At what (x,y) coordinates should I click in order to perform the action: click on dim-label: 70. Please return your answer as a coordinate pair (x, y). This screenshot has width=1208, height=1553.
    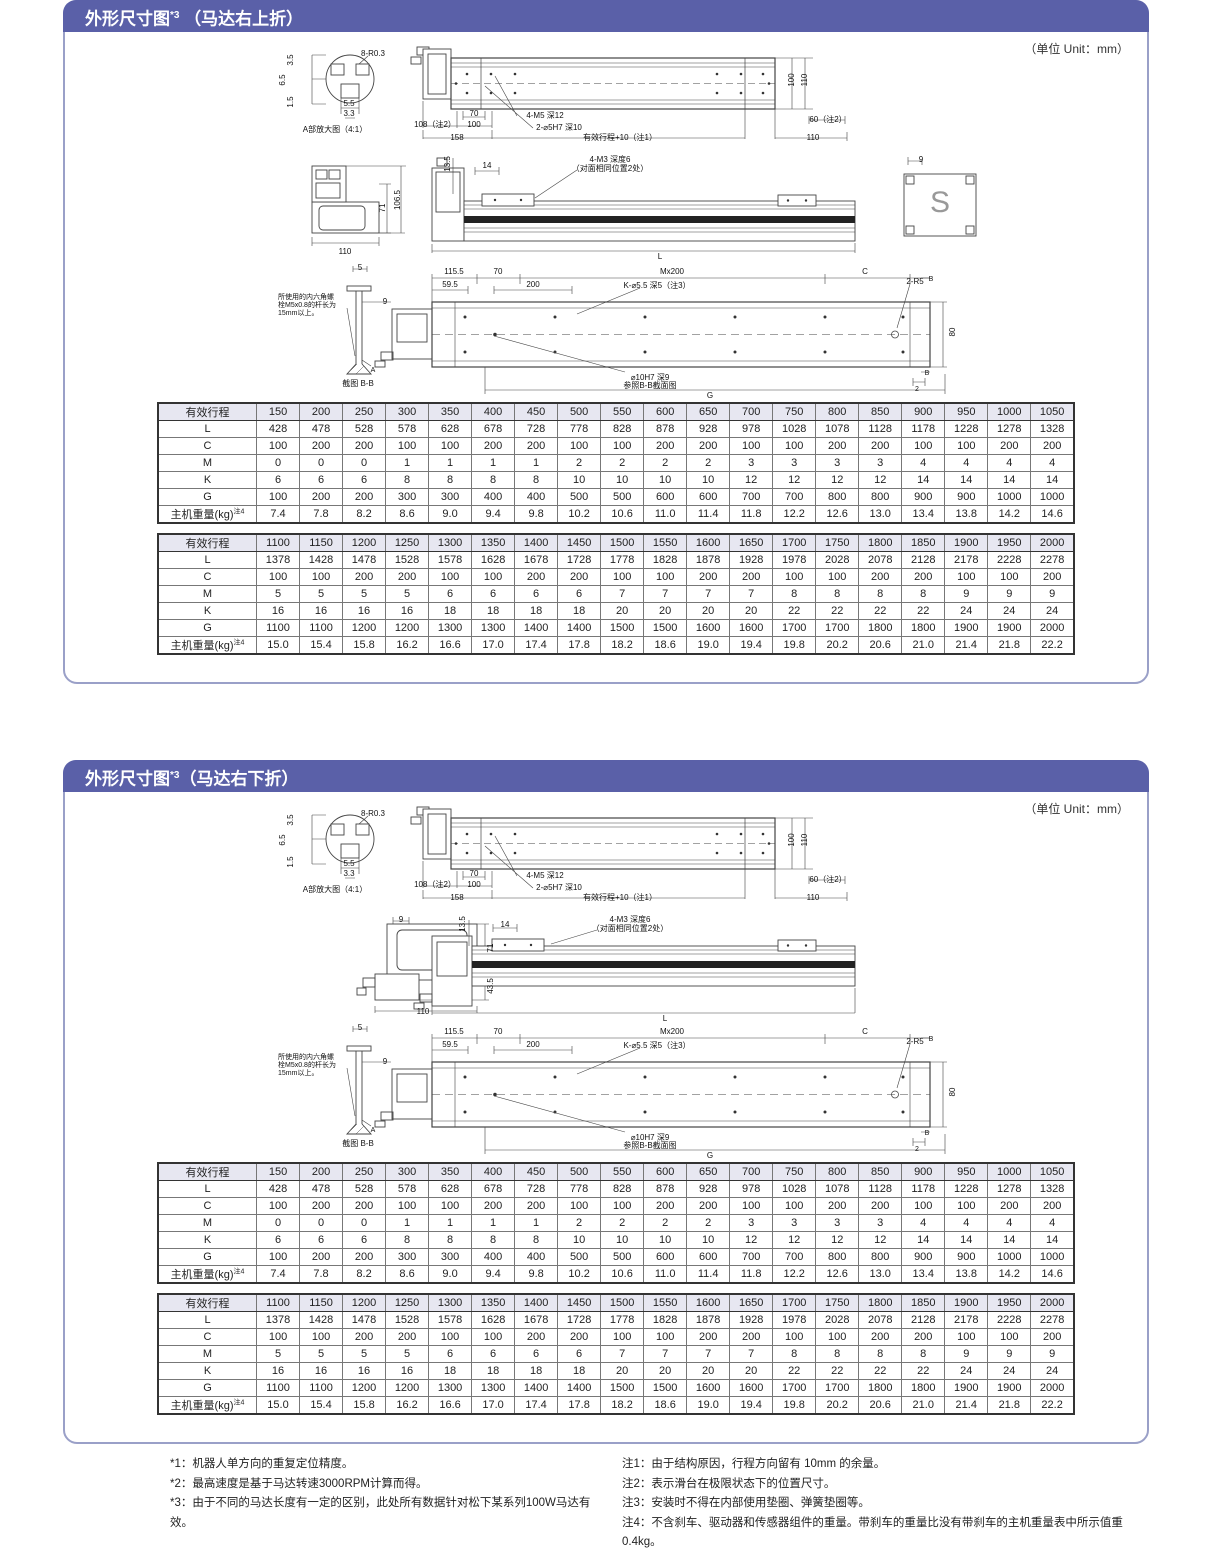
    Looking at the image, I should click on (498, 1031).